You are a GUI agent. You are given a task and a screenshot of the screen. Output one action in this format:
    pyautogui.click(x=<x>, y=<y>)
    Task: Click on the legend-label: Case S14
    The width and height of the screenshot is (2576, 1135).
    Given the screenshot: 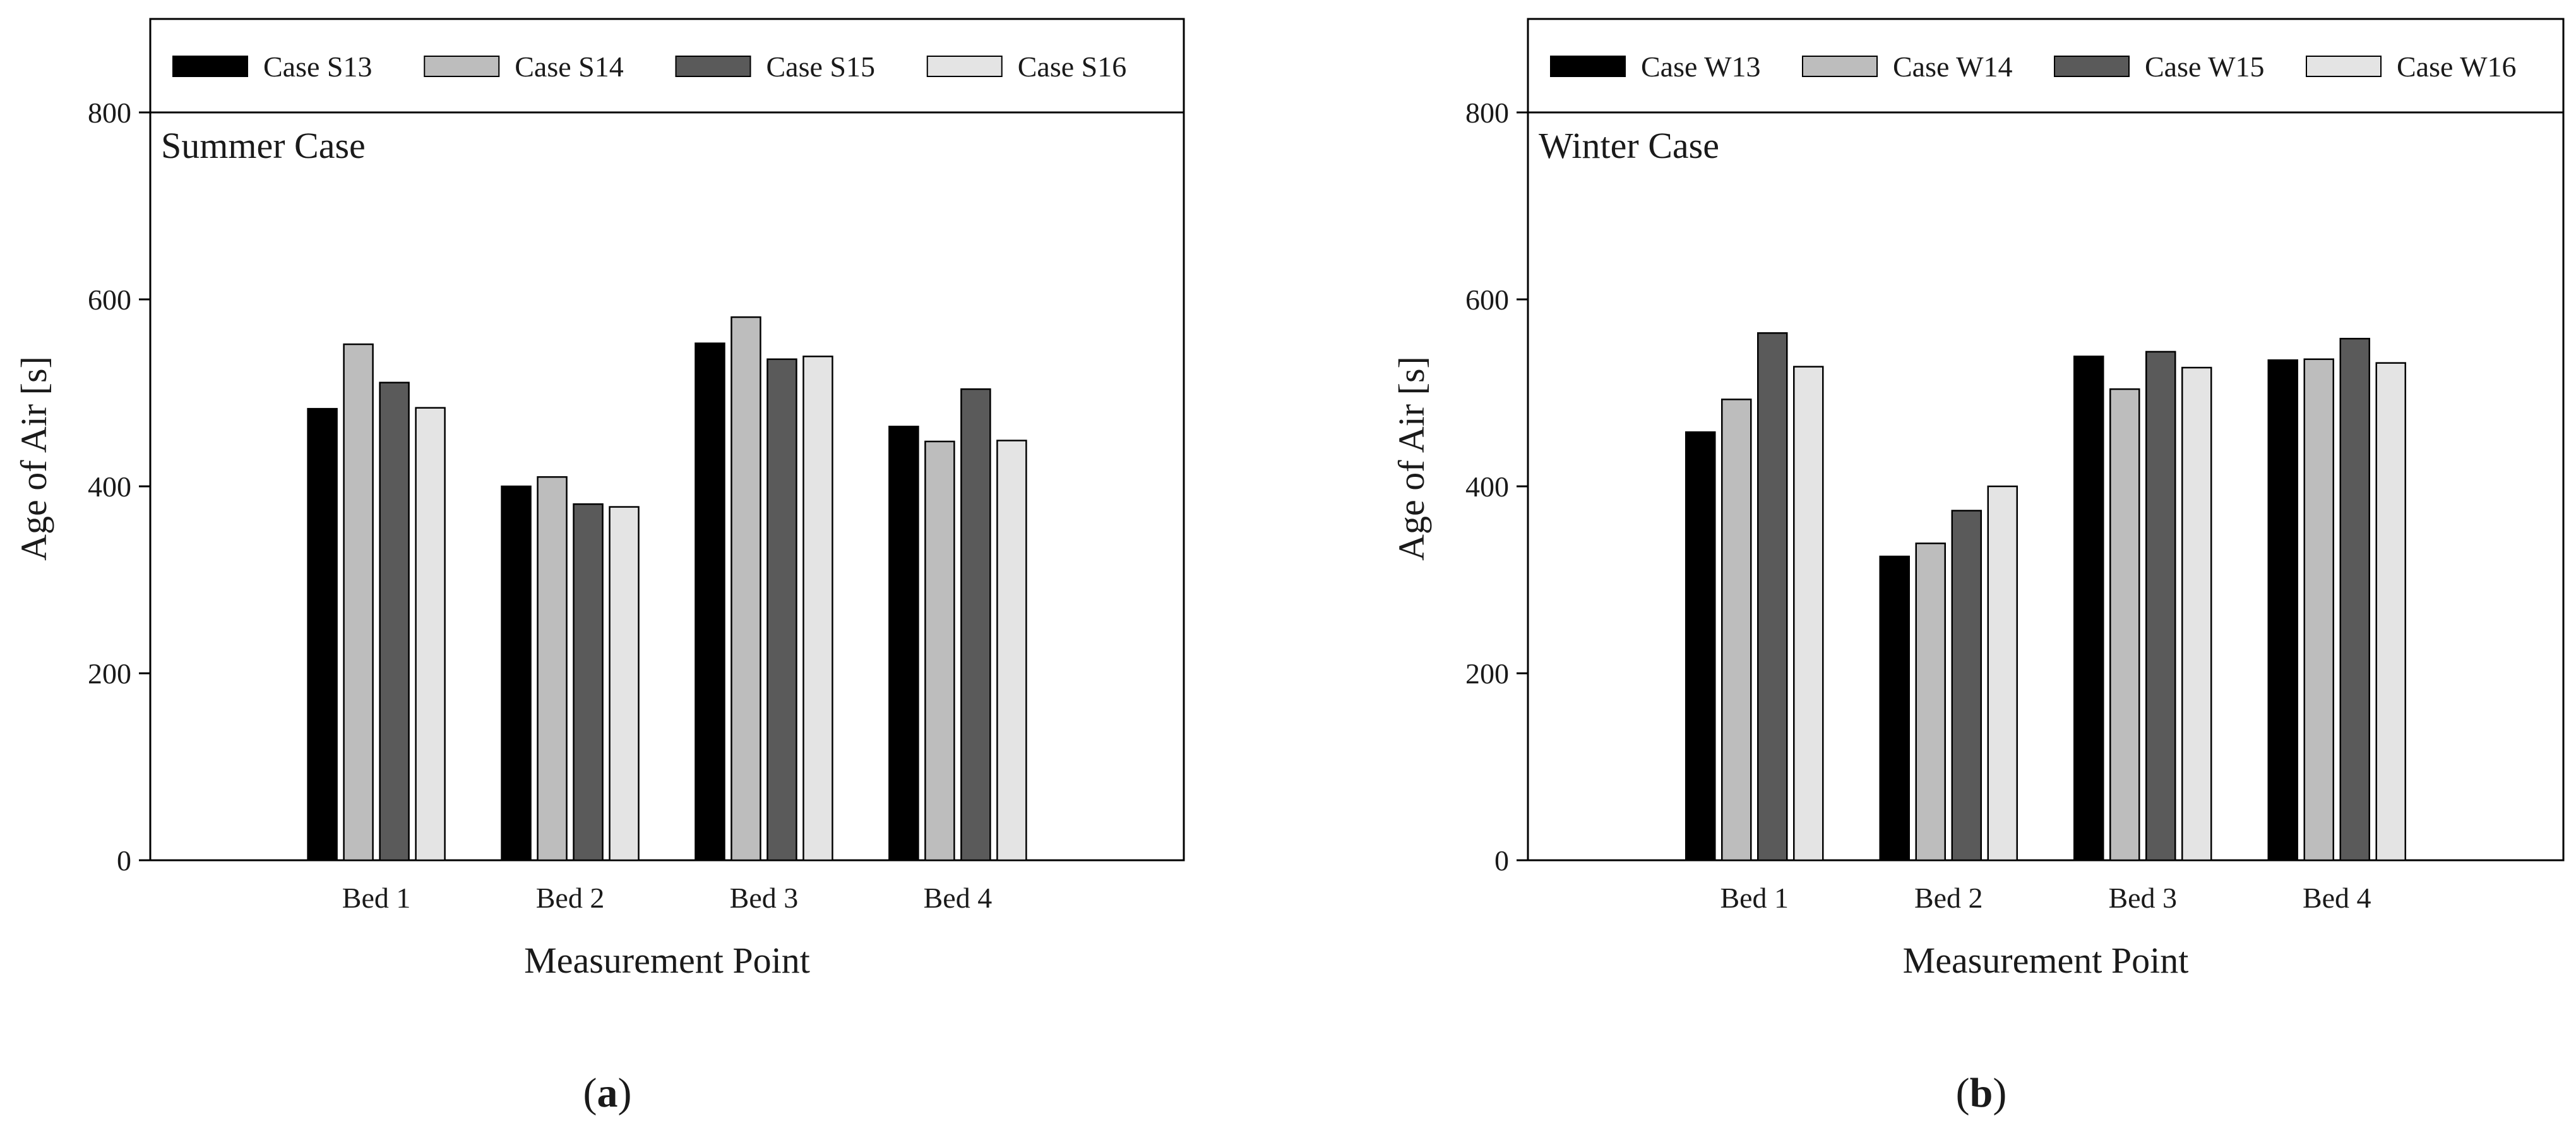 What is the action you would take?
    pyautogui.click(x=569, y=67)
    